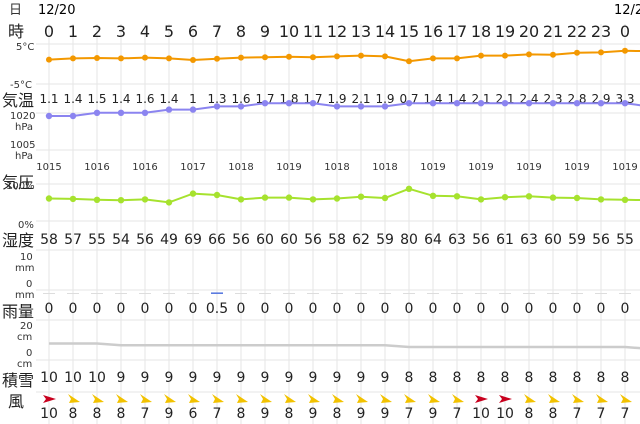 The height and width of the screenshot is (424, 640). What do you see at coordinates (361, 31) in the screenshot?
I see `hour-label-13: 13` at bounding box center [361, 31].